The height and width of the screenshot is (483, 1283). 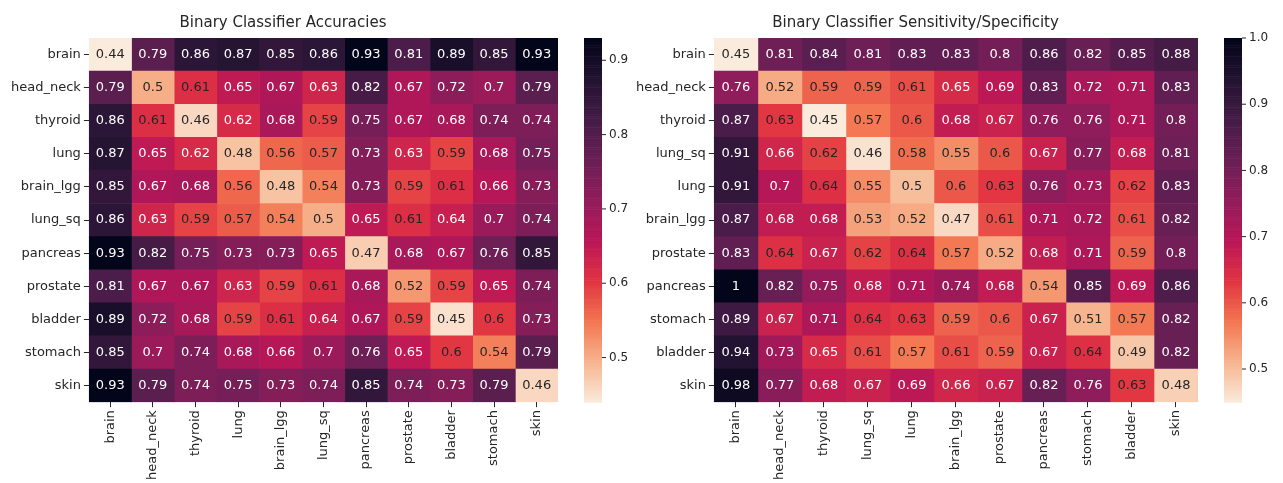 I want to click on data-label: 0.66, so click(x=494, y=186).